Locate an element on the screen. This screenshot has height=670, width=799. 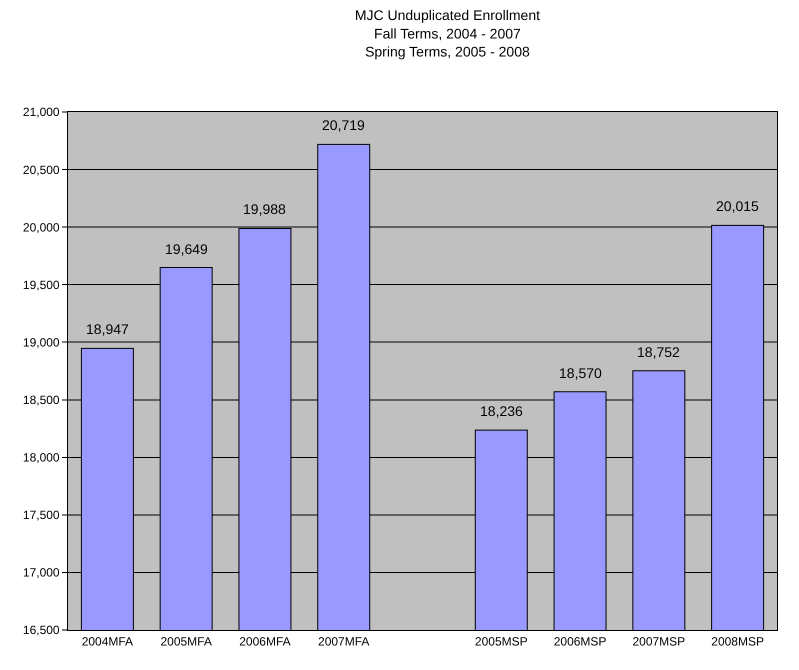
y-tick-label: 18,000 is located at coordinates (41, 457).